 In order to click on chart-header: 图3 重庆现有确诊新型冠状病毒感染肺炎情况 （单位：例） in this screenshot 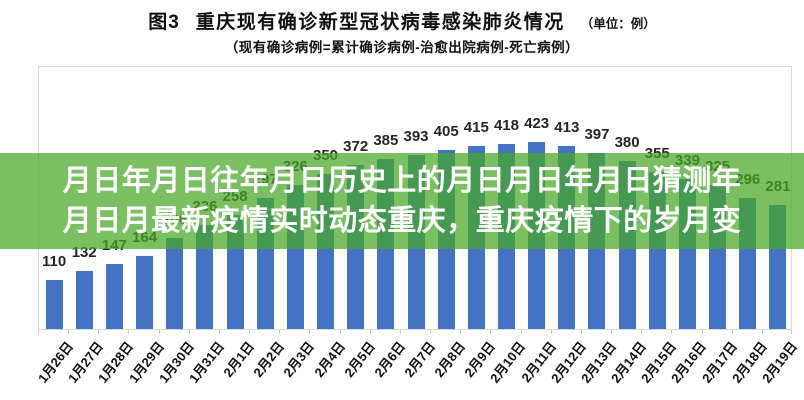, I will do `click(402, 20)`.